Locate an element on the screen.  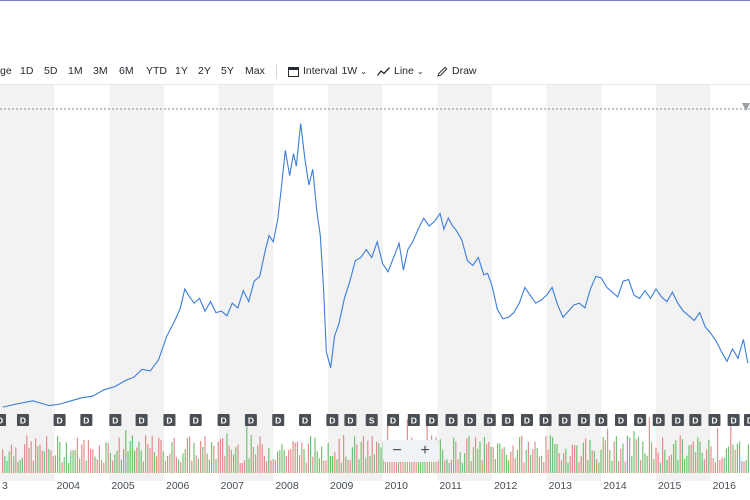
draw-button: Draw is located at coordinates (457, 71).